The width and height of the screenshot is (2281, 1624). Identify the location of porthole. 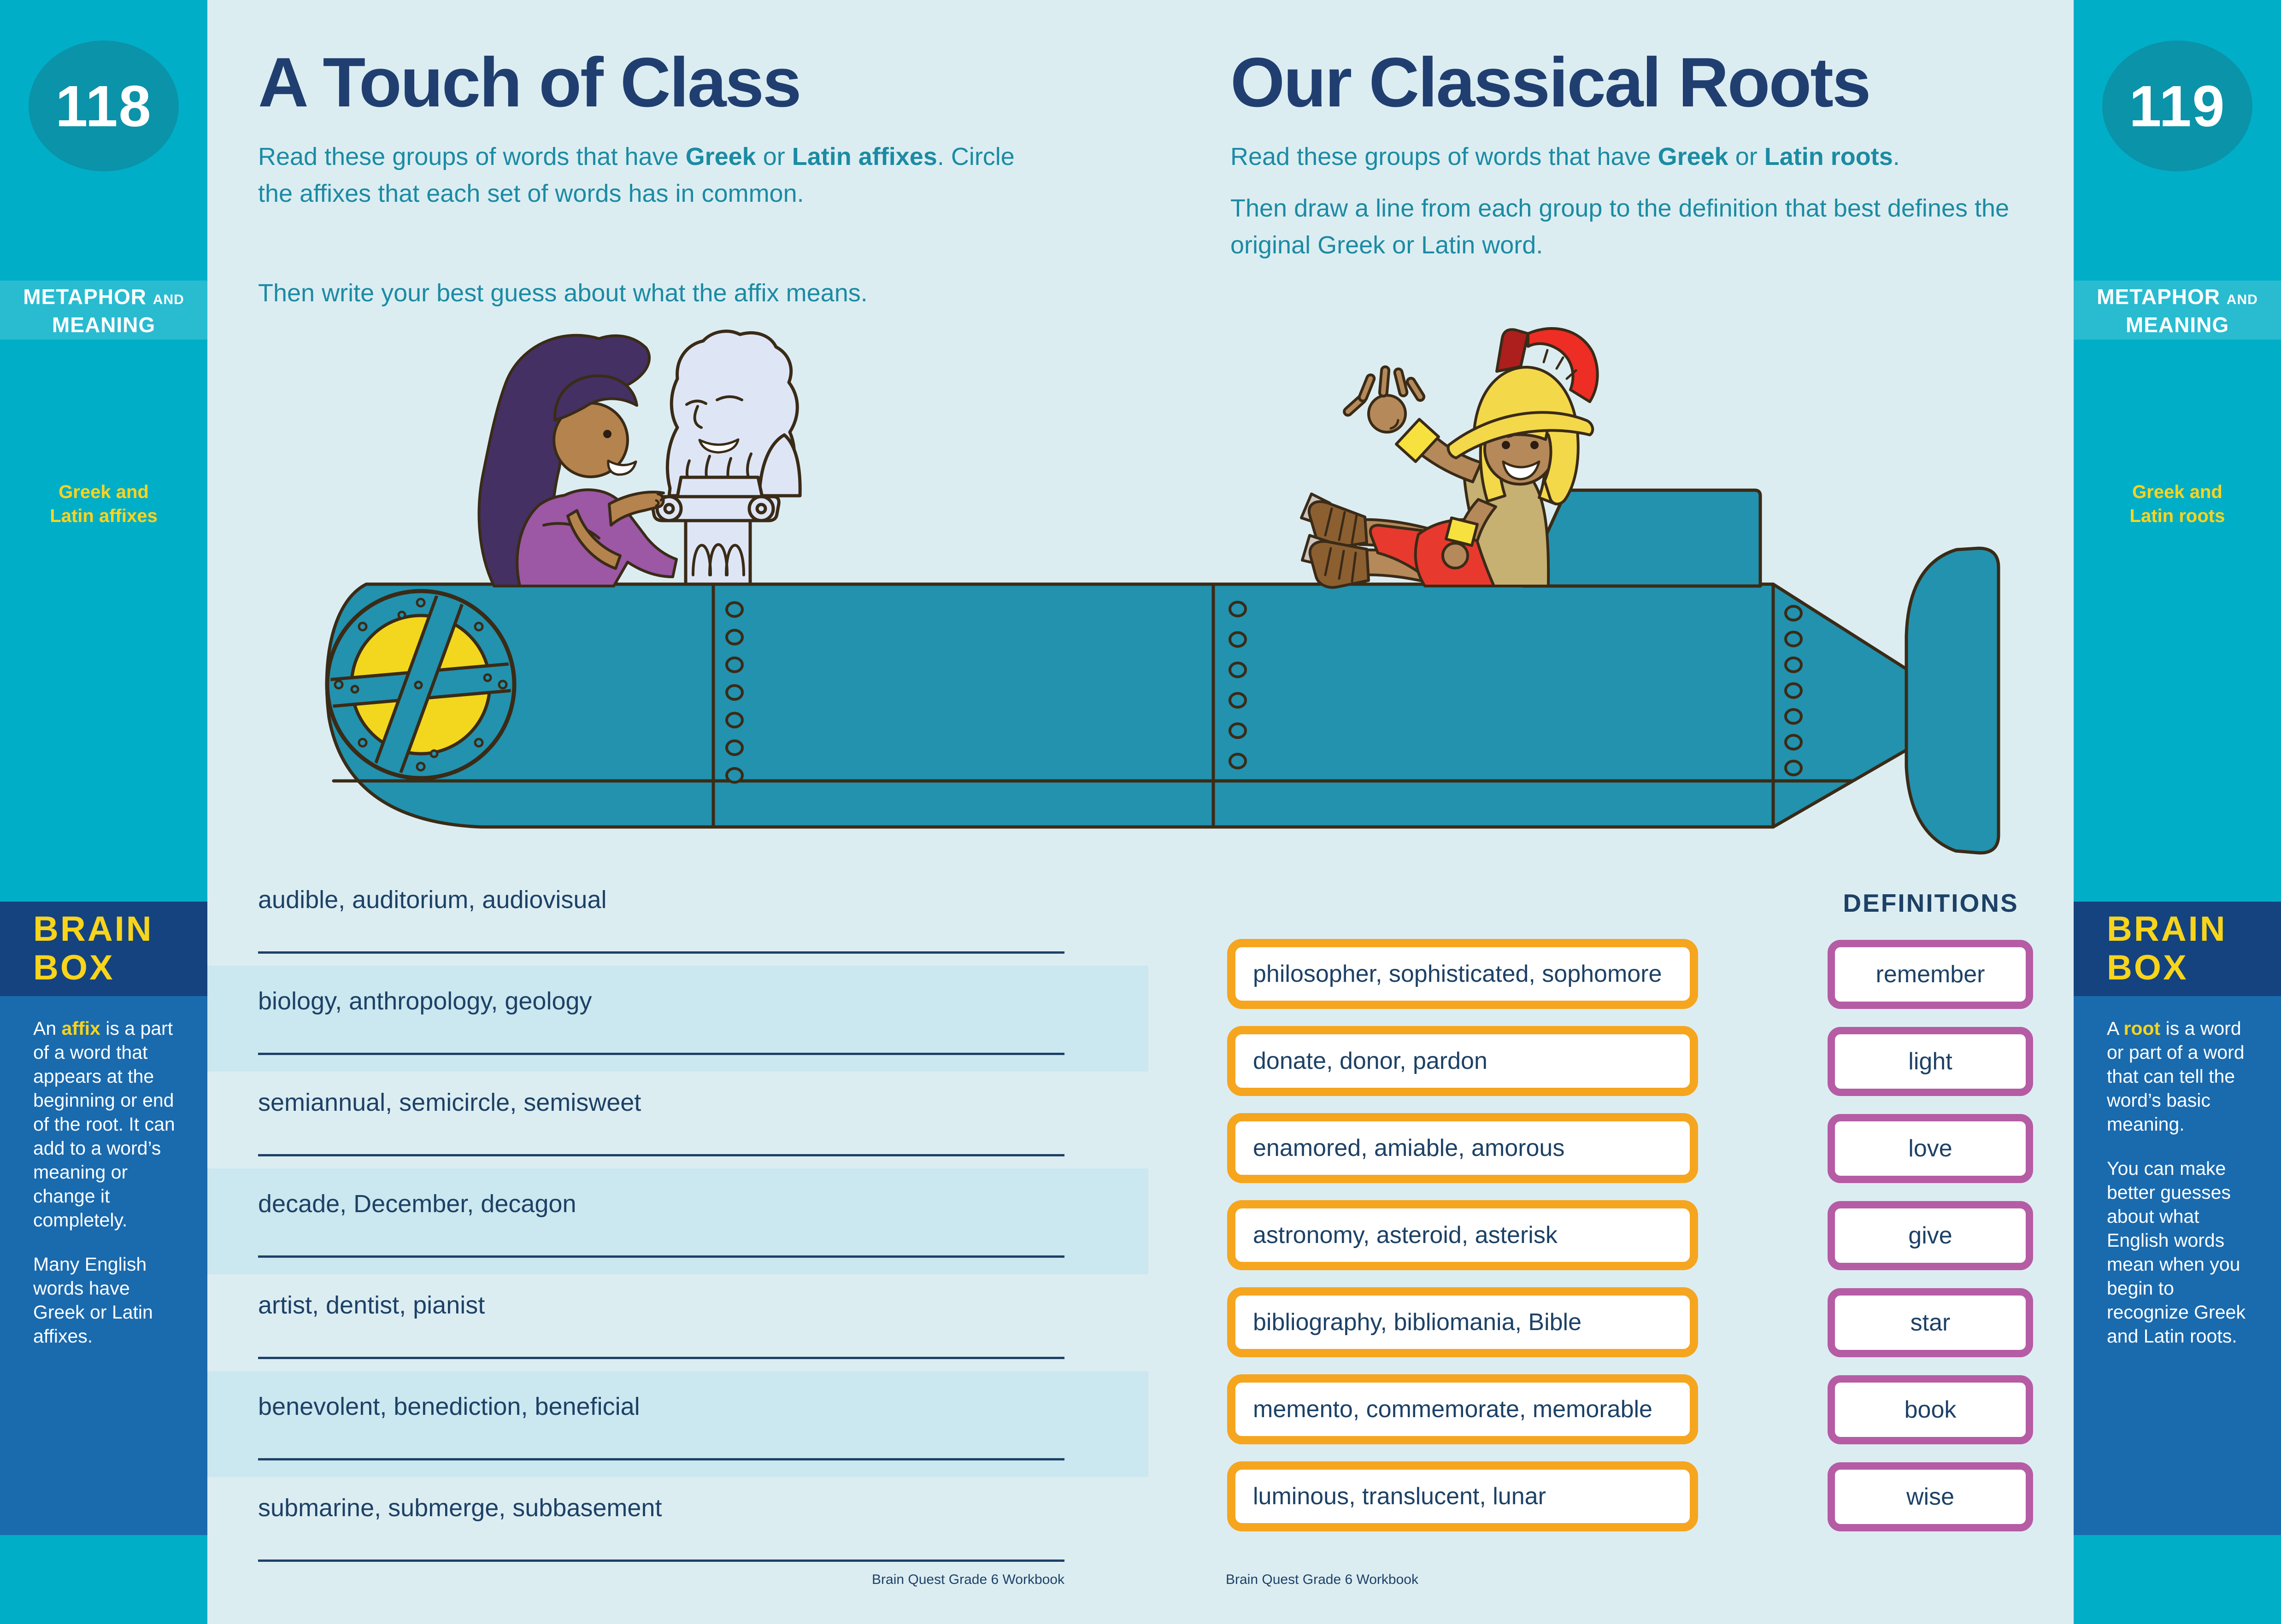
(421, 684).